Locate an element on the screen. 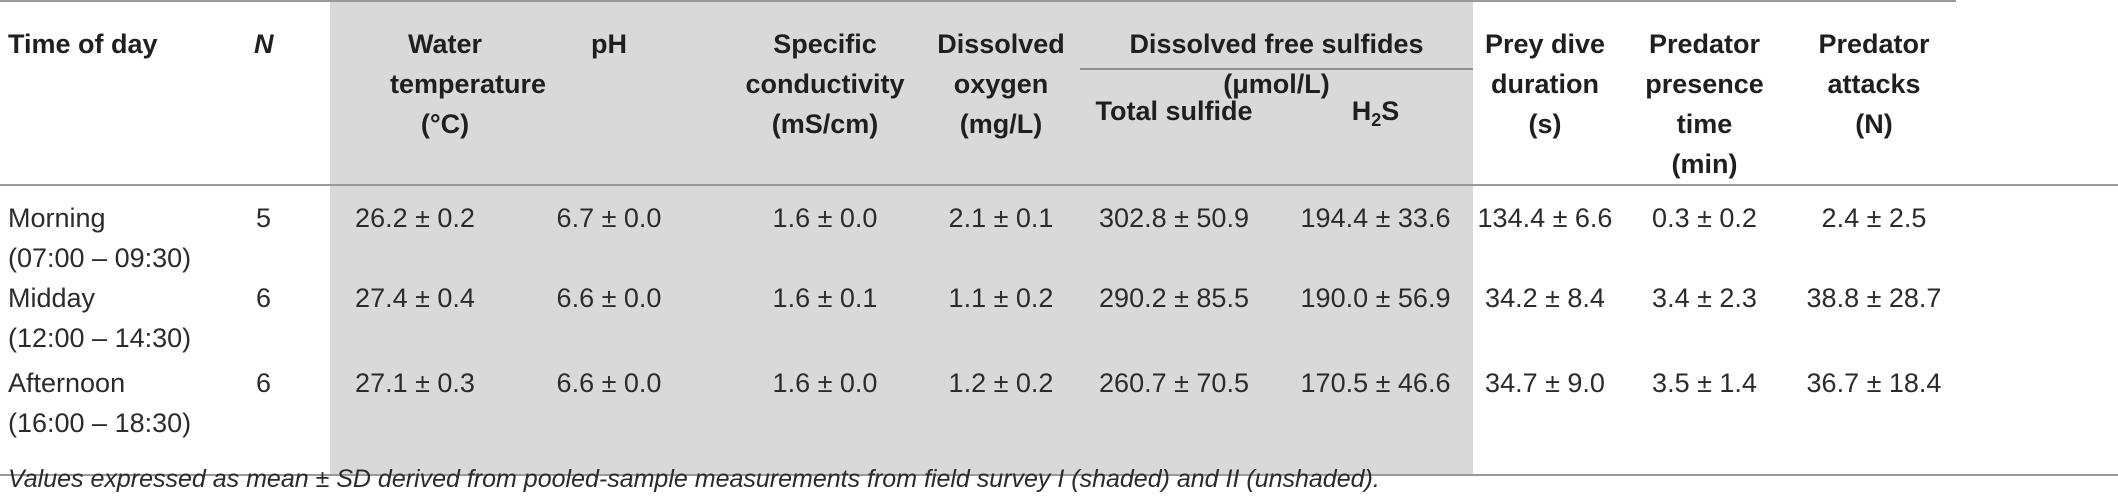 The height and width of the screenshot is (503, 2118). header-prey-dive-duration-line3: (s) is located at coordinates (1545, 124).